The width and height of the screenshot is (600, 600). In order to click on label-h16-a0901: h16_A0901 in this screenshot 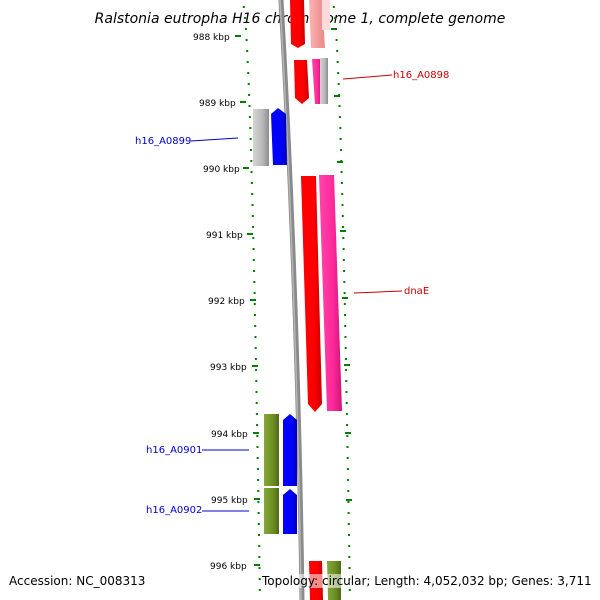, I will do `click(174, 450)`.